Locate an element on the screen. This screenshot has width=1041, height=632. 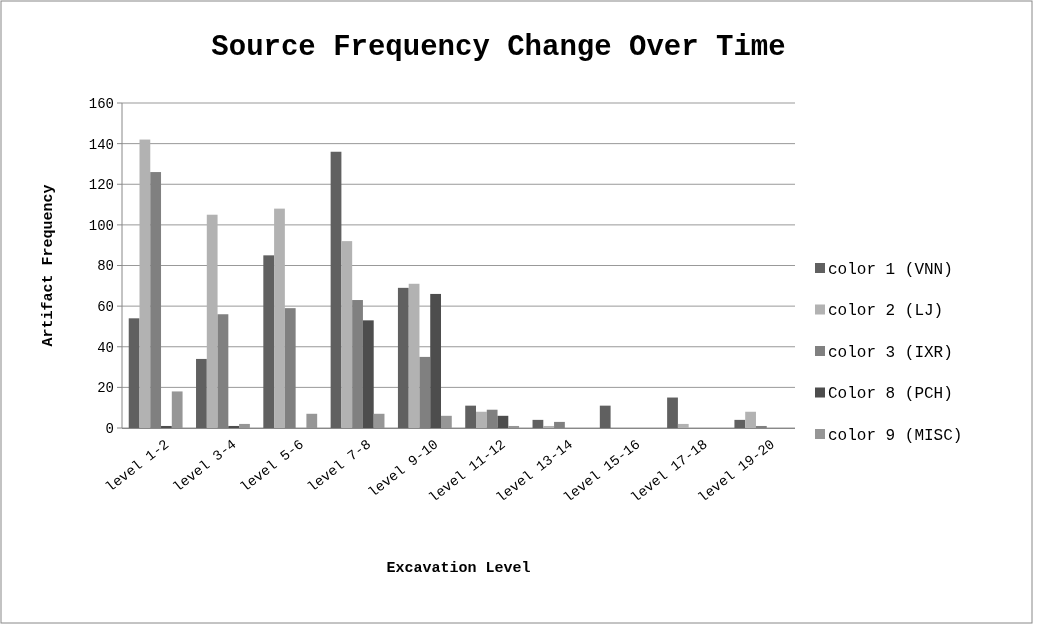
chart-title: Source Frequency Change Over Time is located at coordinates (498, 47).